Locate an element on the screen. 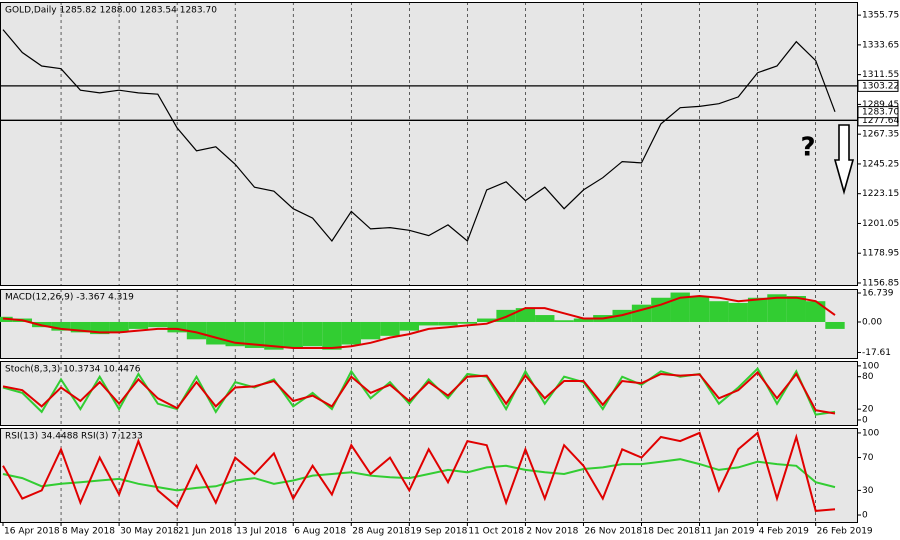 The width and height of the screenshot is (900, 540). y-tick-label: 1156.85 is located at coordinates (880, 283).